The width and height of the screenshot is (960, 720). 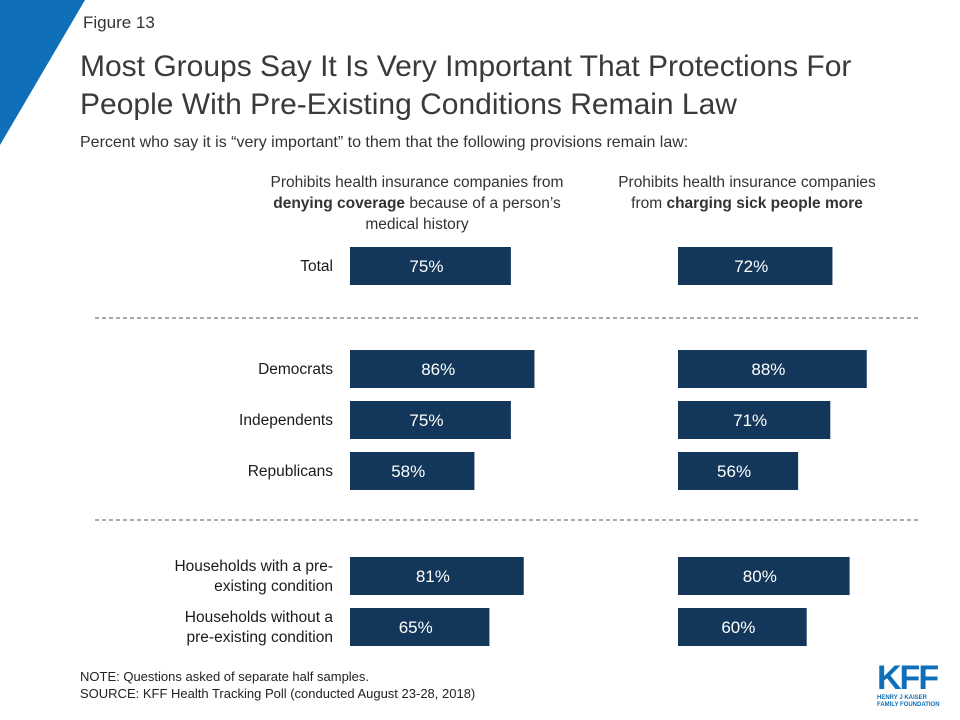 I want to click on bar-value-label: 88%, so click(x=768, y=369).